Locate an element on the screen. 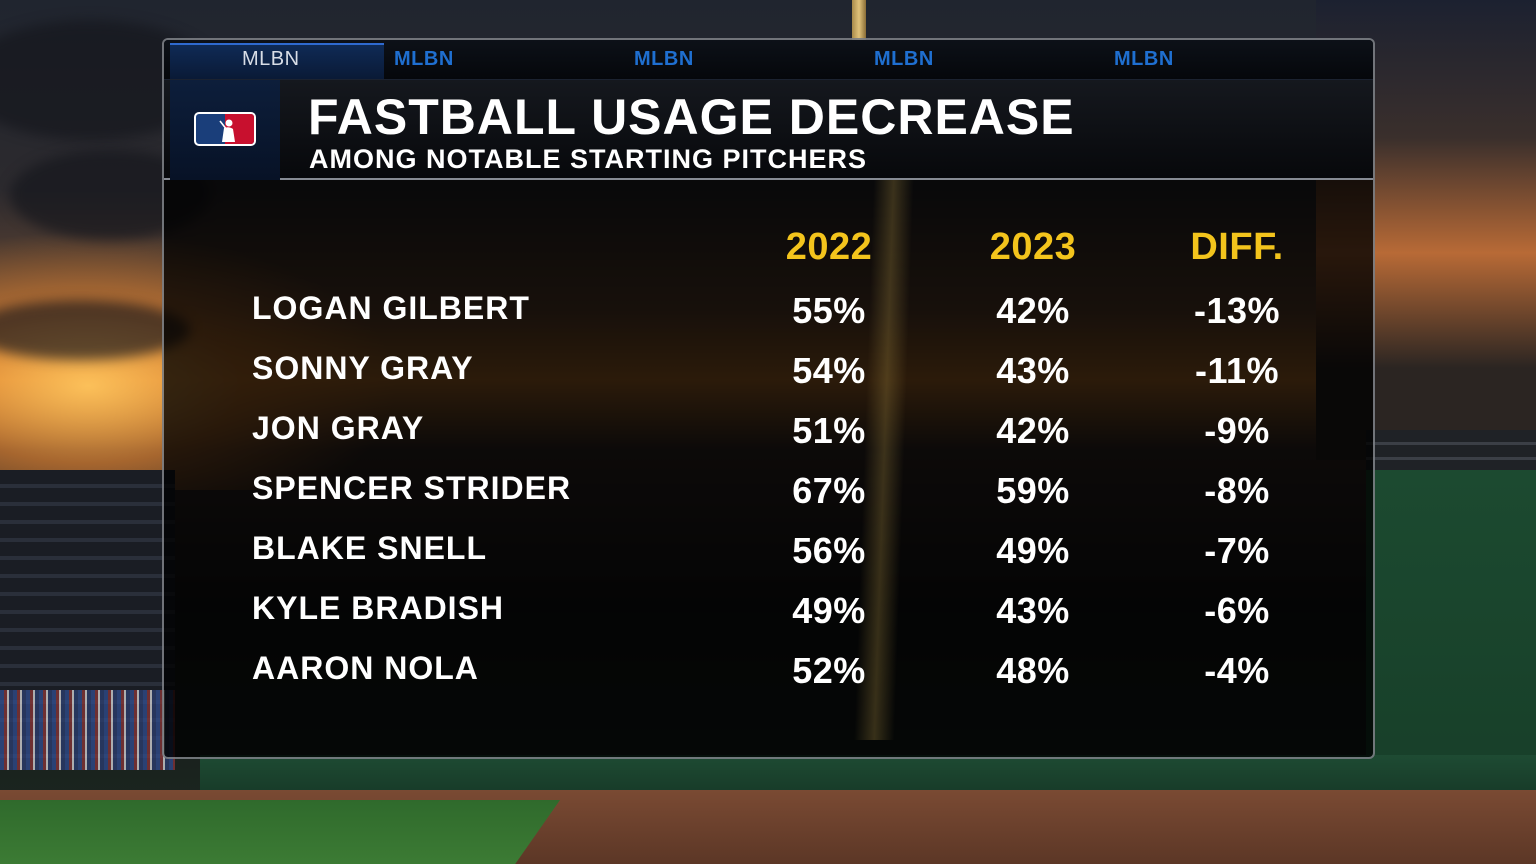 This screenshot has width=1536, height=864. value-2022: 55% is located at coordinates (829, 310).